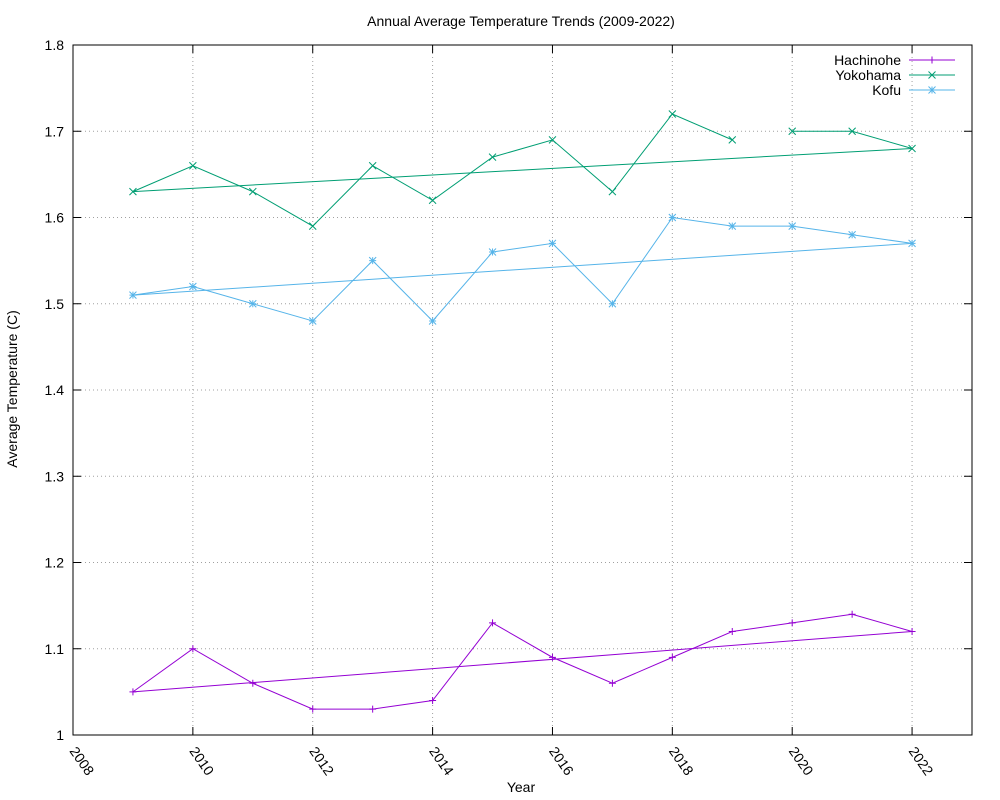  Describe the element at coordinates (932, 90) in the screenshot. I see `legend-marker-kofu` at that location.